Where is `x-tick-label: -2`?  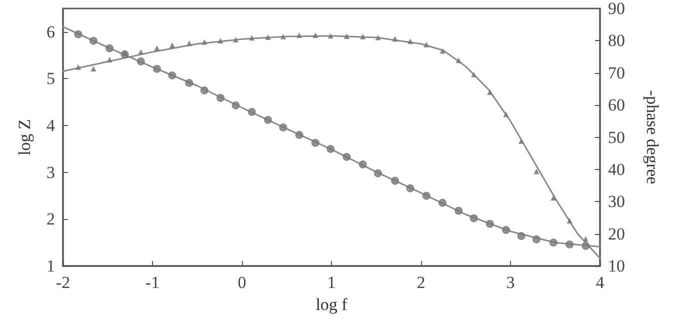
x-tick-label: -2 is located at coordinates (63, 282).